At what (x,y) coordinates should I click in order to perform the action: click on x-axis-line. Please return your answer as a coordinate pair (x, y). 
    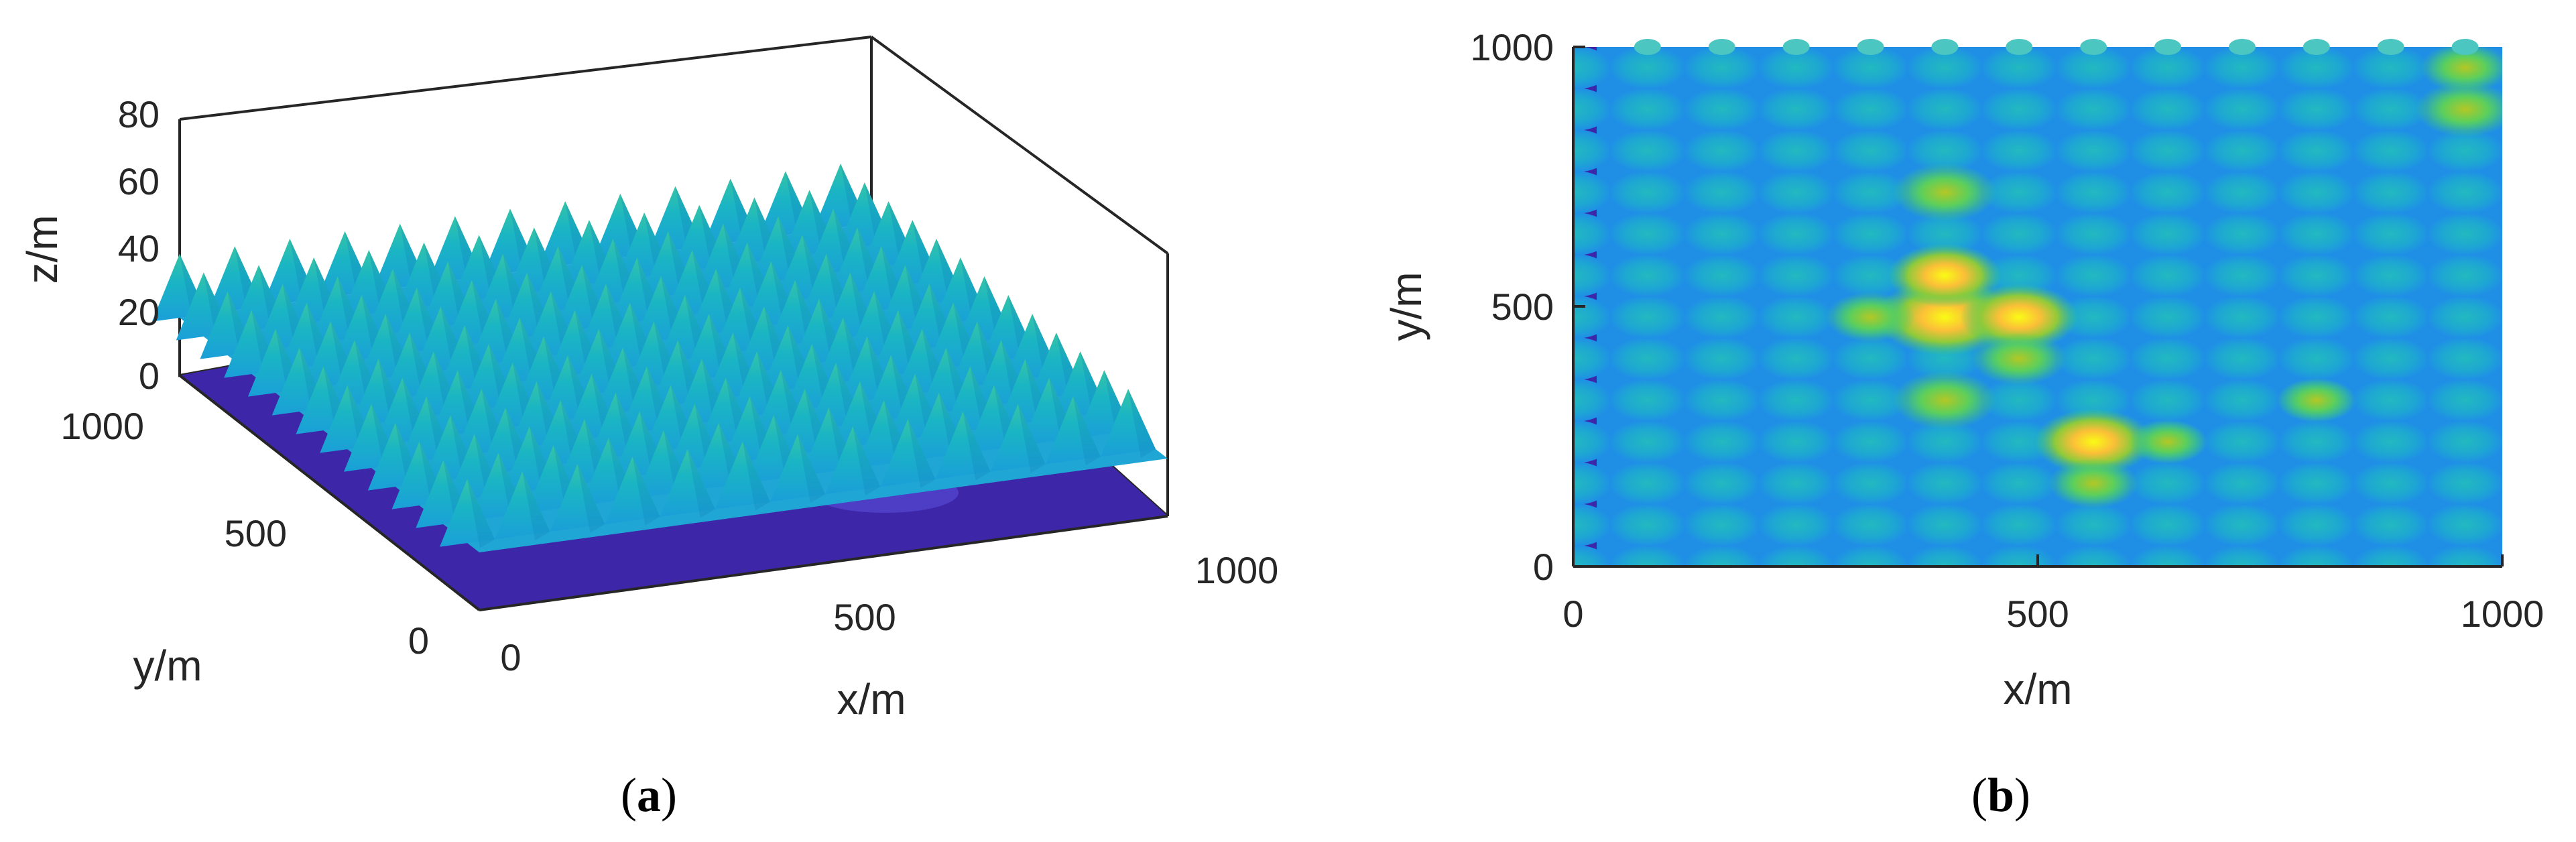
    Looking at the image, I should click on (824, 563).